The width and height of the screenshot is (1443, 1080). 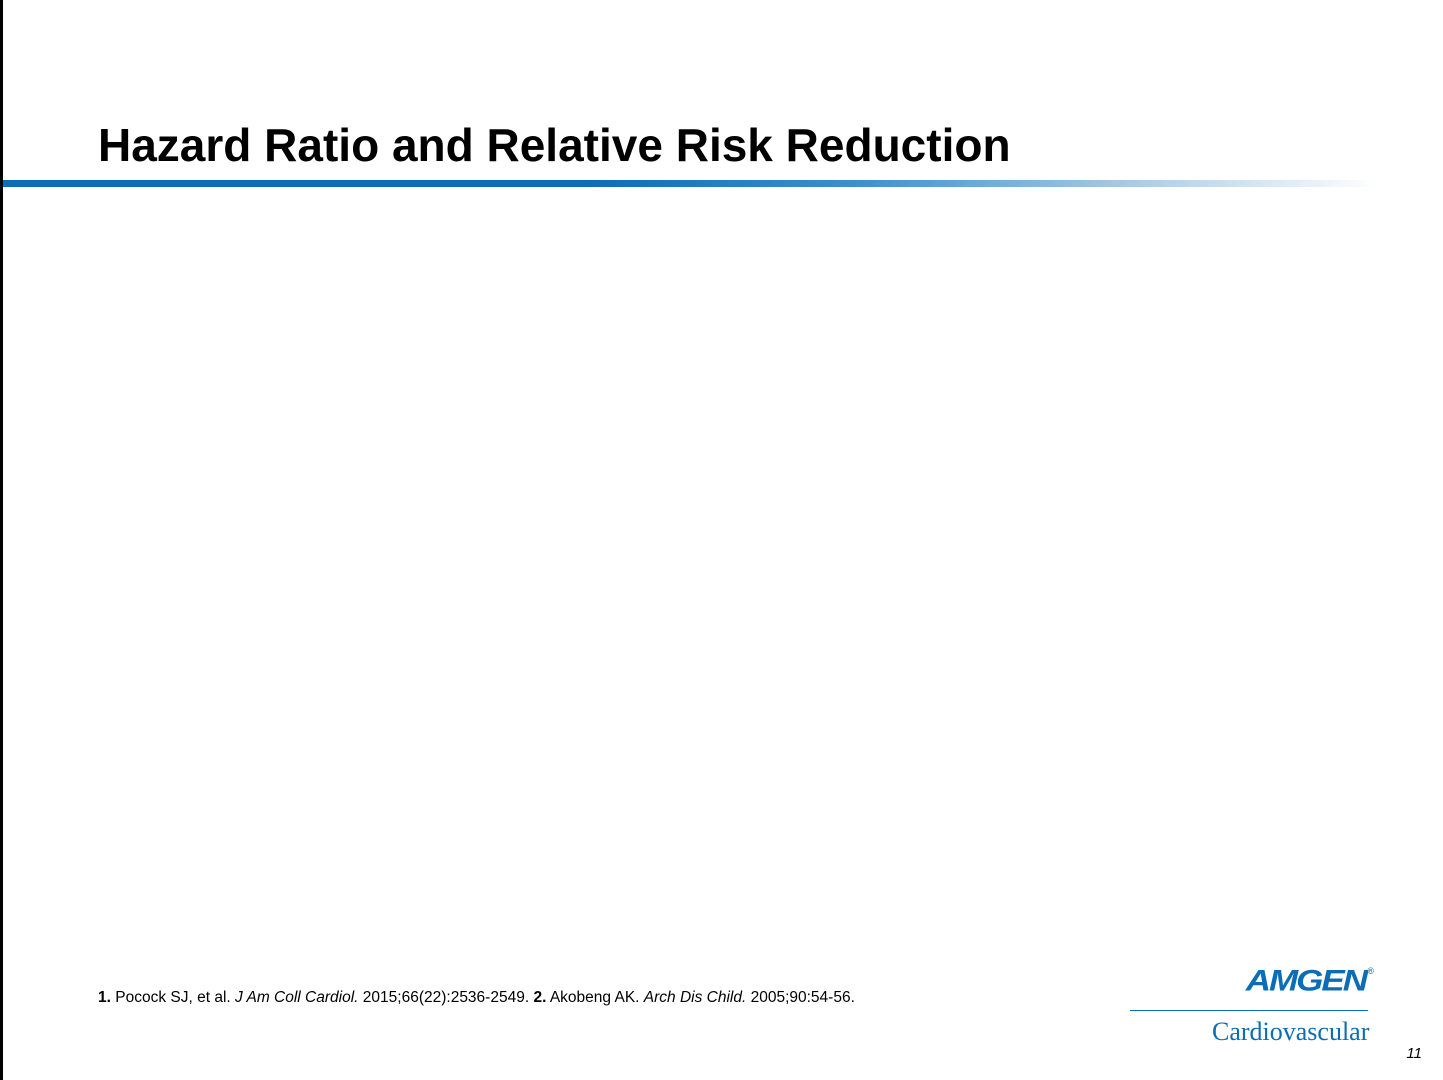 What do you see at coordinates (690, 183) in the screenshot?
I see `title-divider` at bounding box center [690, 183].